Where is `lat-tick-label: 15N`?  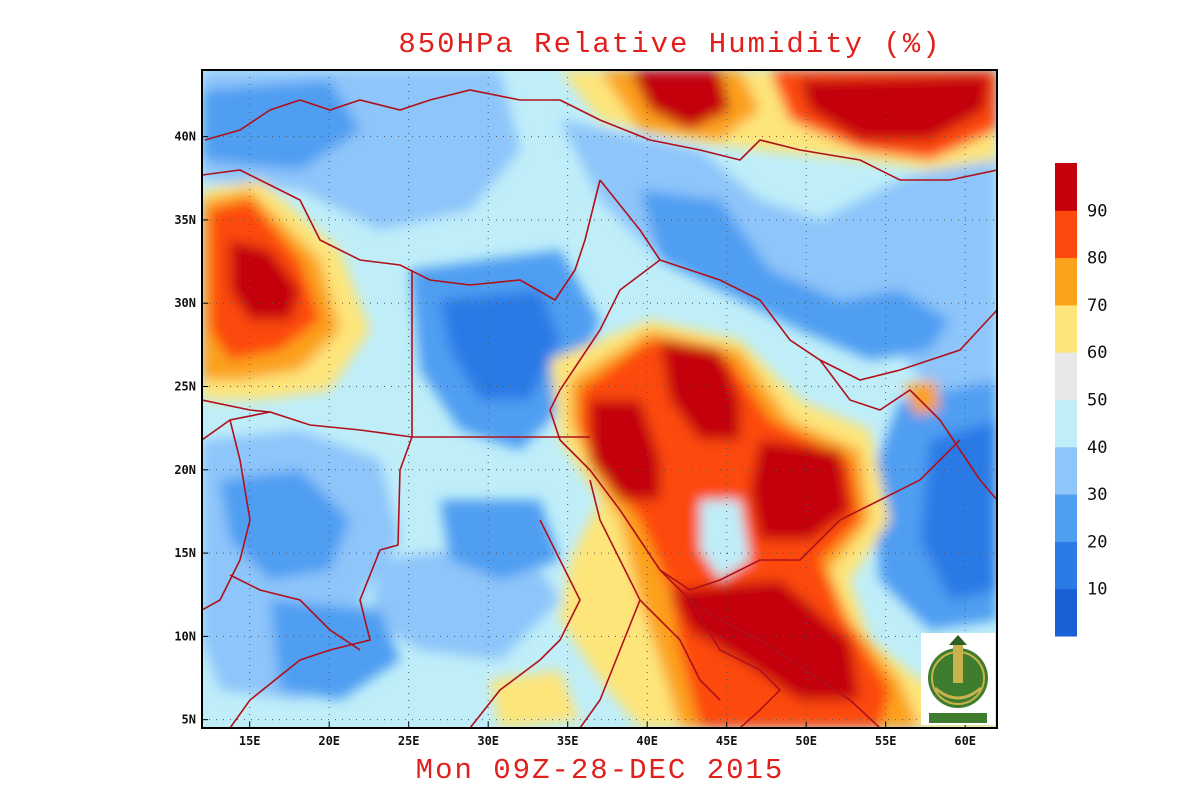 lat-tick-label: 15N is located at coordinates (185, 553).